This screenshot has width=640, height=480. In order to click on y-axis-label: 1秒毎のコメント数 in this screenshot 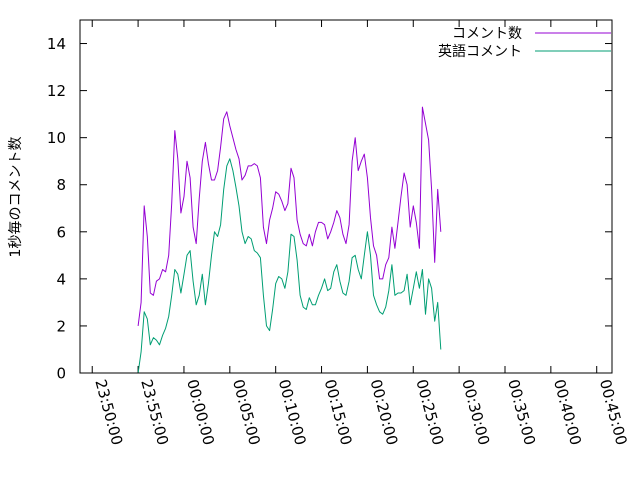, I will do `click(16, 197)`.